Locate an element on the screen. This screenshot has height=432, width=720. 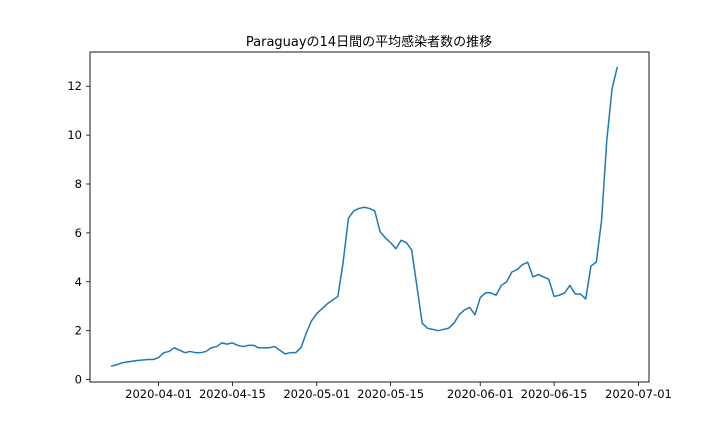
y-axis: 0 2 4 6 8 10 12 is located at coordinates (78, 232).